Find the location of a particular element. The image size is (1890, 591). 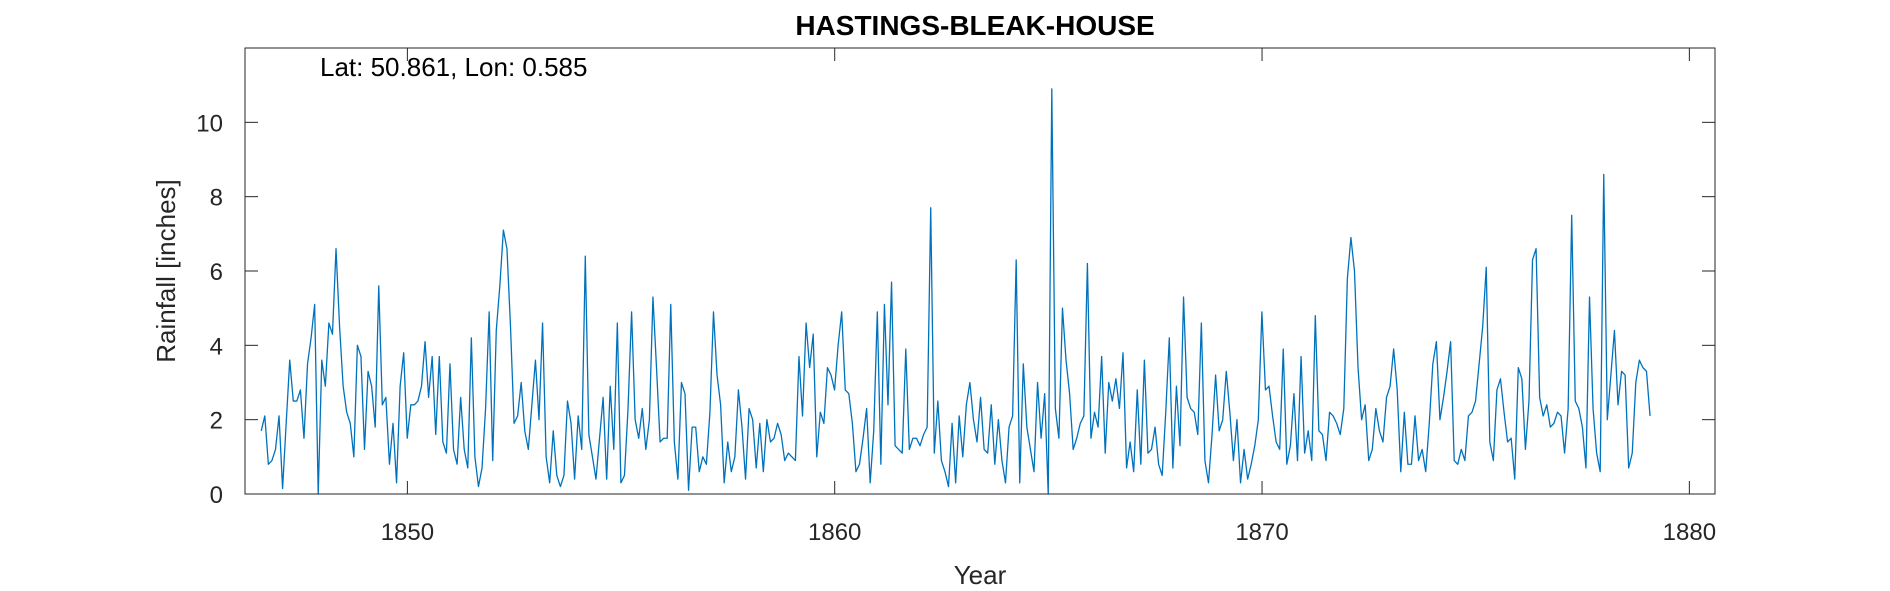

y-tick-label: 8 is located at coordinates (216, 198).